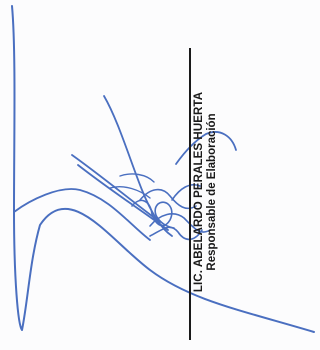  What do you see at coordinates (190, 194) in the screenshot?
I see `signature-line` at bounding box center [190, 194].